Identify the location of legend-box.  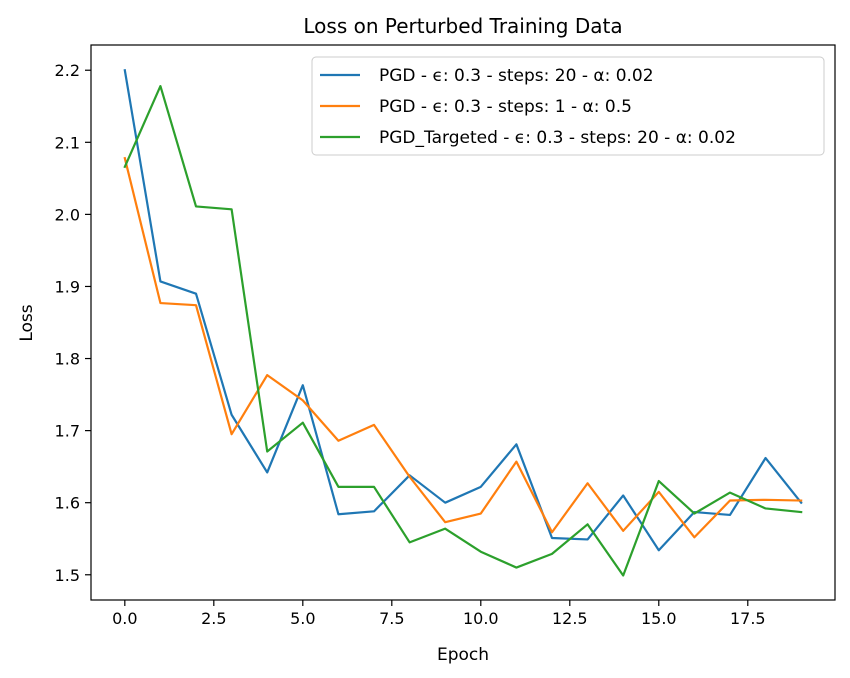
(568, 106).